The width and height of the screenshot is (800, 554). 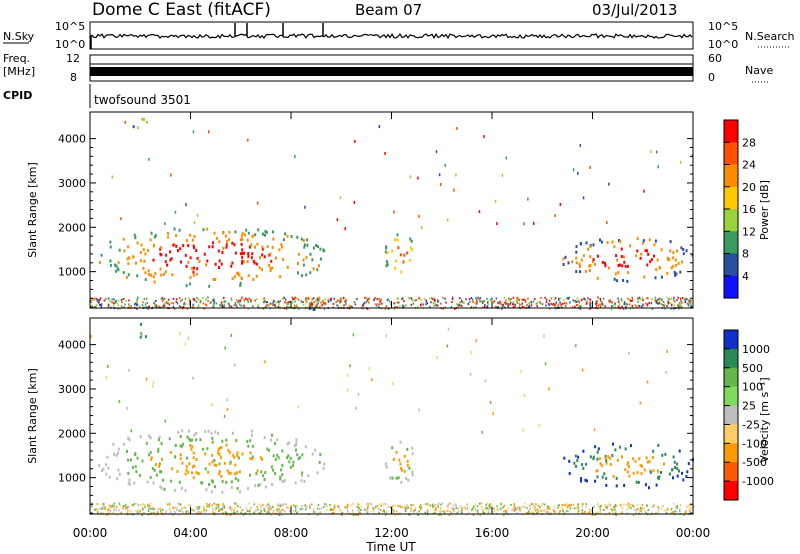 What do you see at coordinates (492, 533) in the screenshot?
I see `x-tick-label: 16:00` at bounding box center [492, 533].